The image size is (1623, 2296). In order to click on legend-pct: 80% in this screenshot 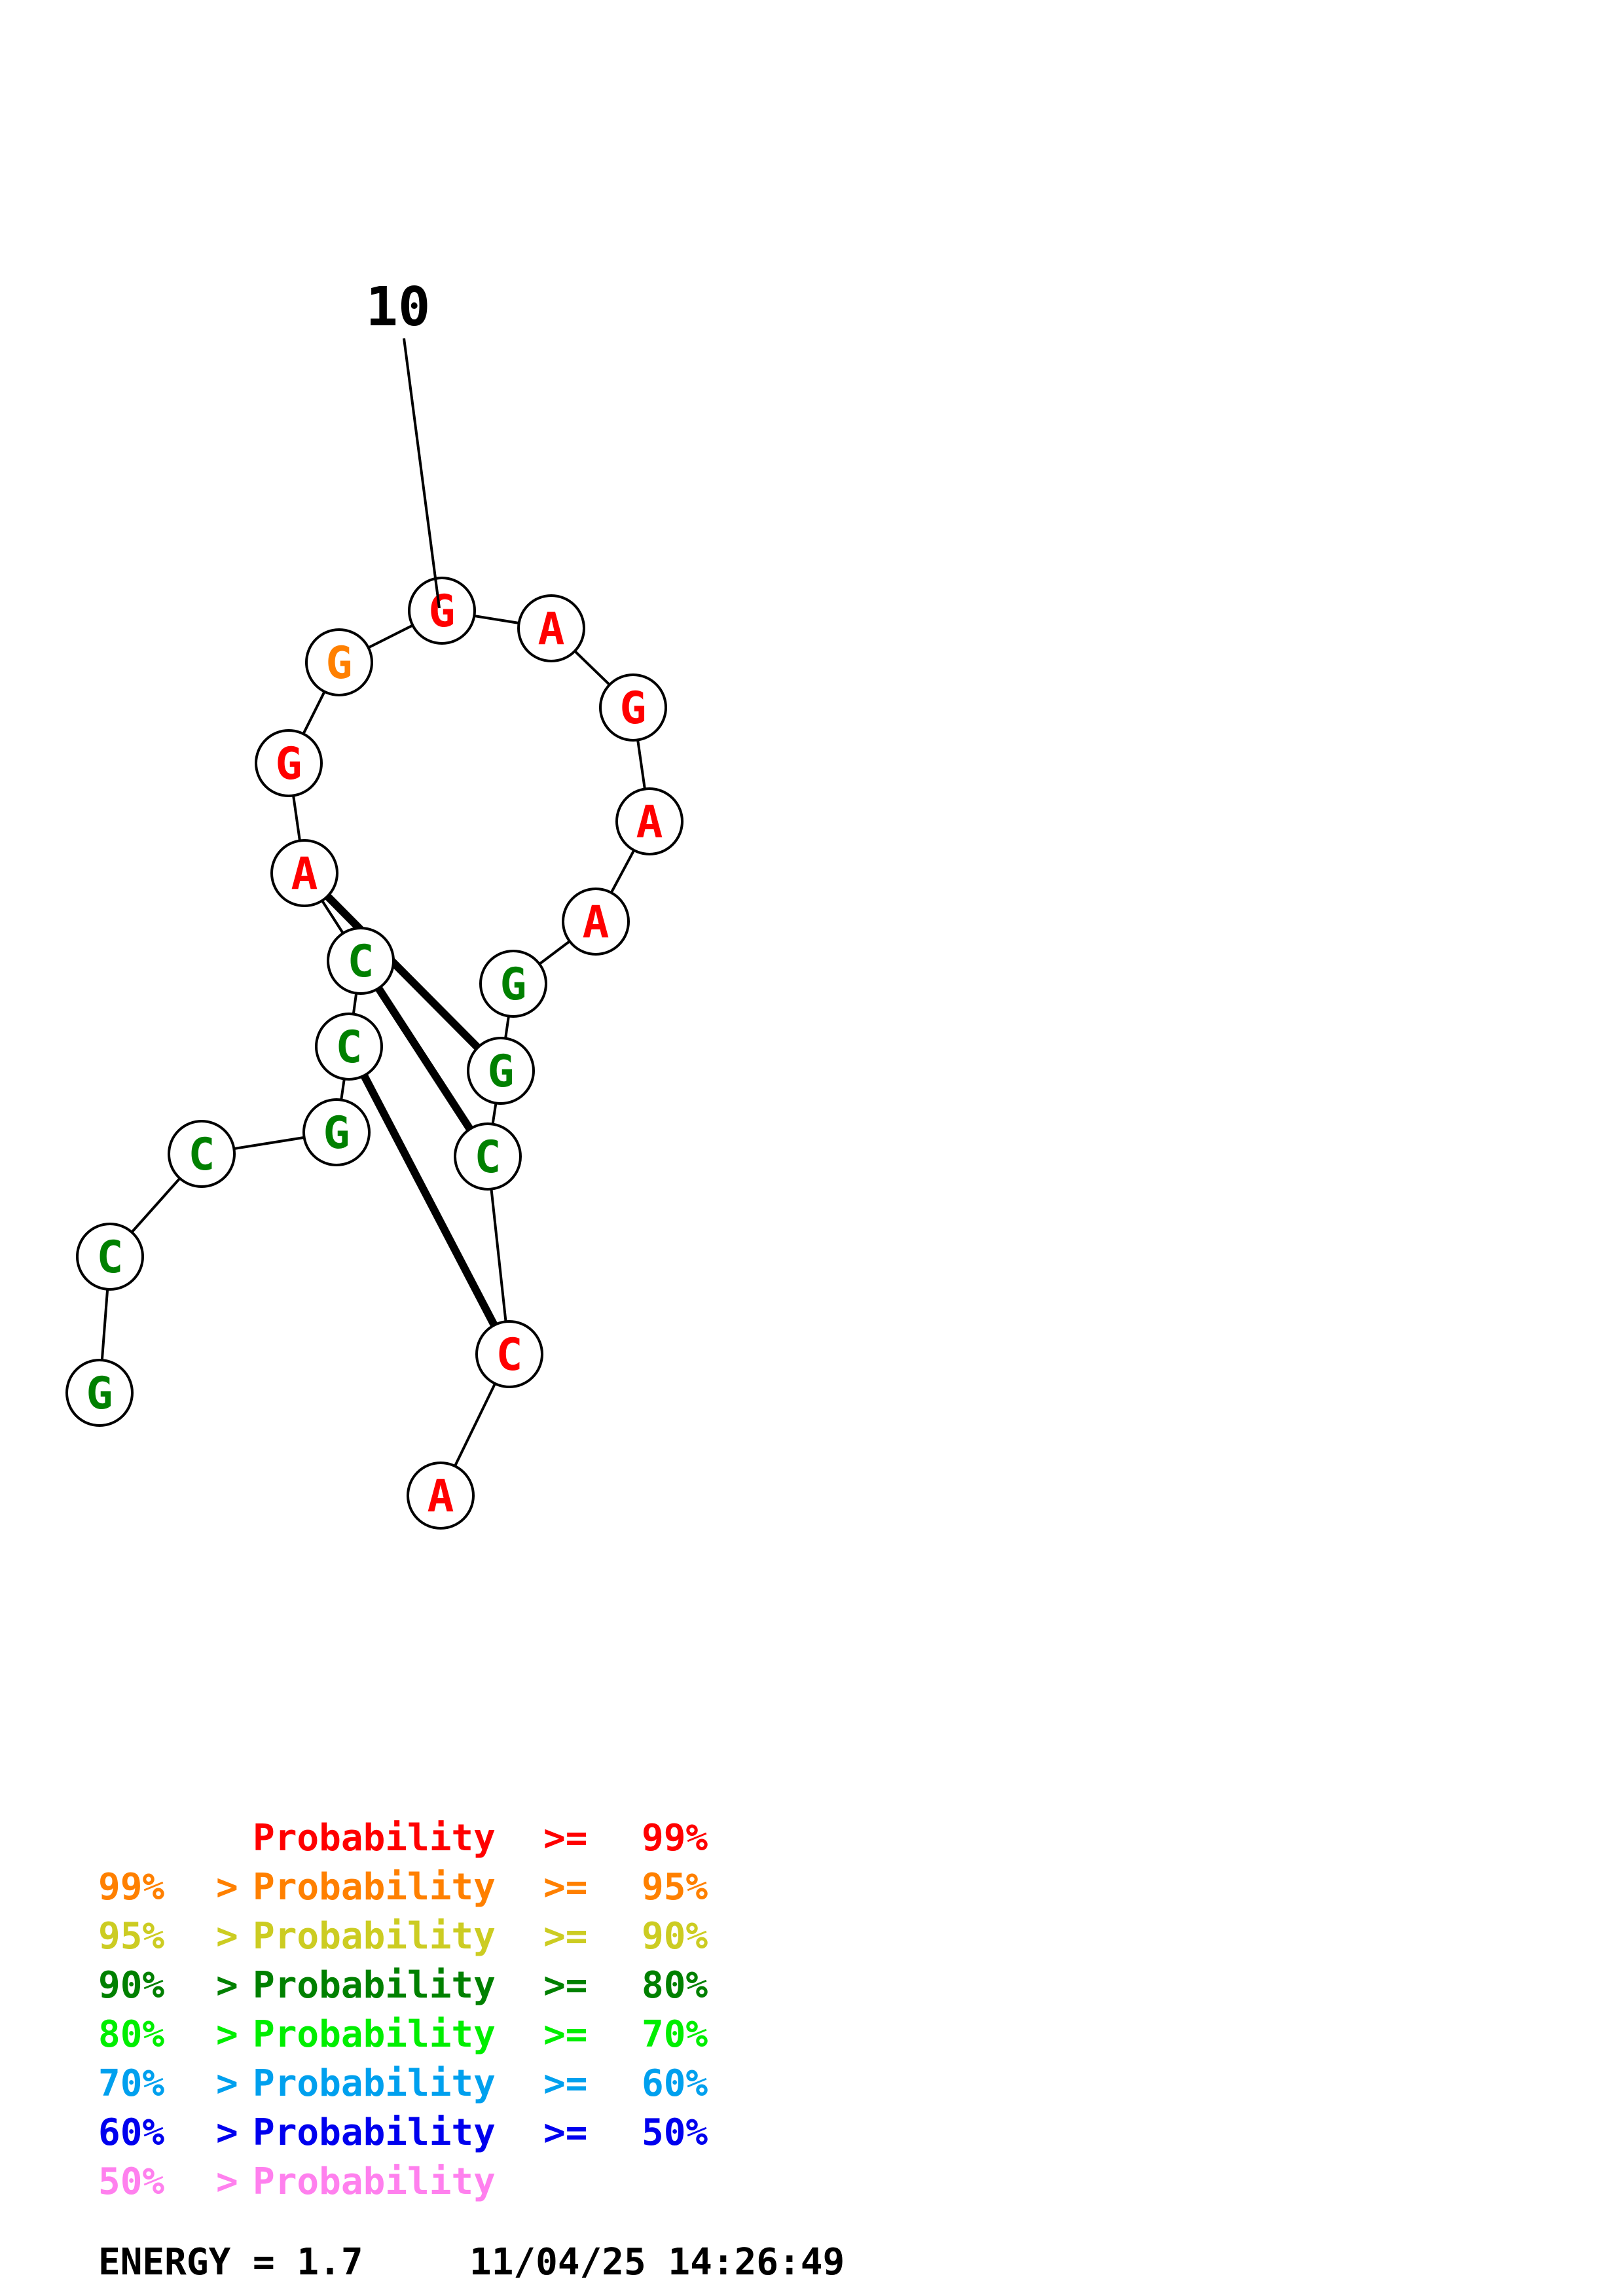, I will do `click(675, 1985)`.